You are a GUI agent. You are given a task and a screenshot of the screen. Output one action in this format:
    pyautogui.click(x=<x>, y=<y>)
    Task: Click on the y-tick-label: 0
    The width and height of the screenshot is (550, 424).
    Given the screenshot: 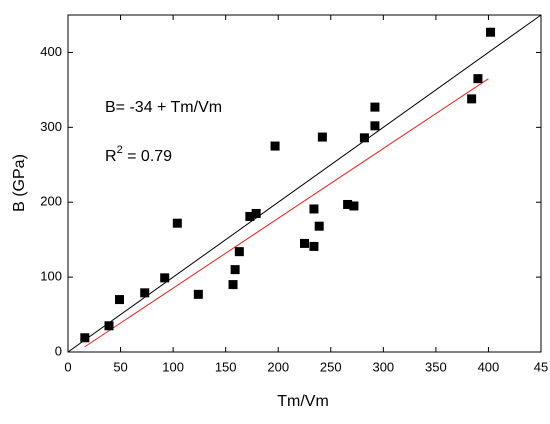 What is the action you would take?
    pyautogui.click(x=58, y=350)
    